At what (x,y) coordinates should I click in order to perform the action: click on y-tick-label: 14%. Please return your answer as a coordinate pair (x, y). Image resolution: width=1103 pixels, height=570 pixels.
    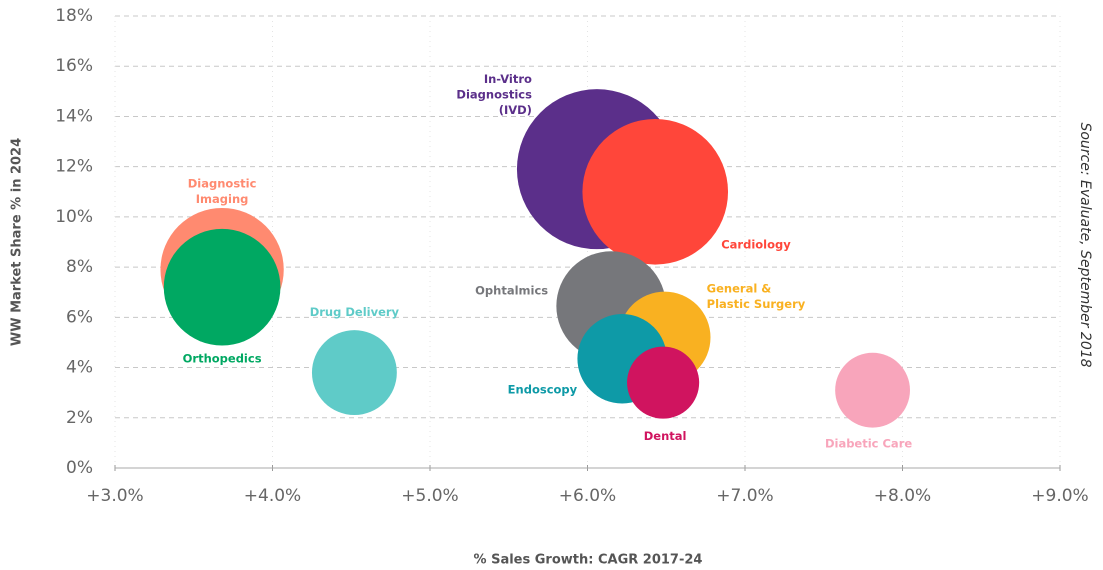
    Looking at the image, I should click on (74, 116).